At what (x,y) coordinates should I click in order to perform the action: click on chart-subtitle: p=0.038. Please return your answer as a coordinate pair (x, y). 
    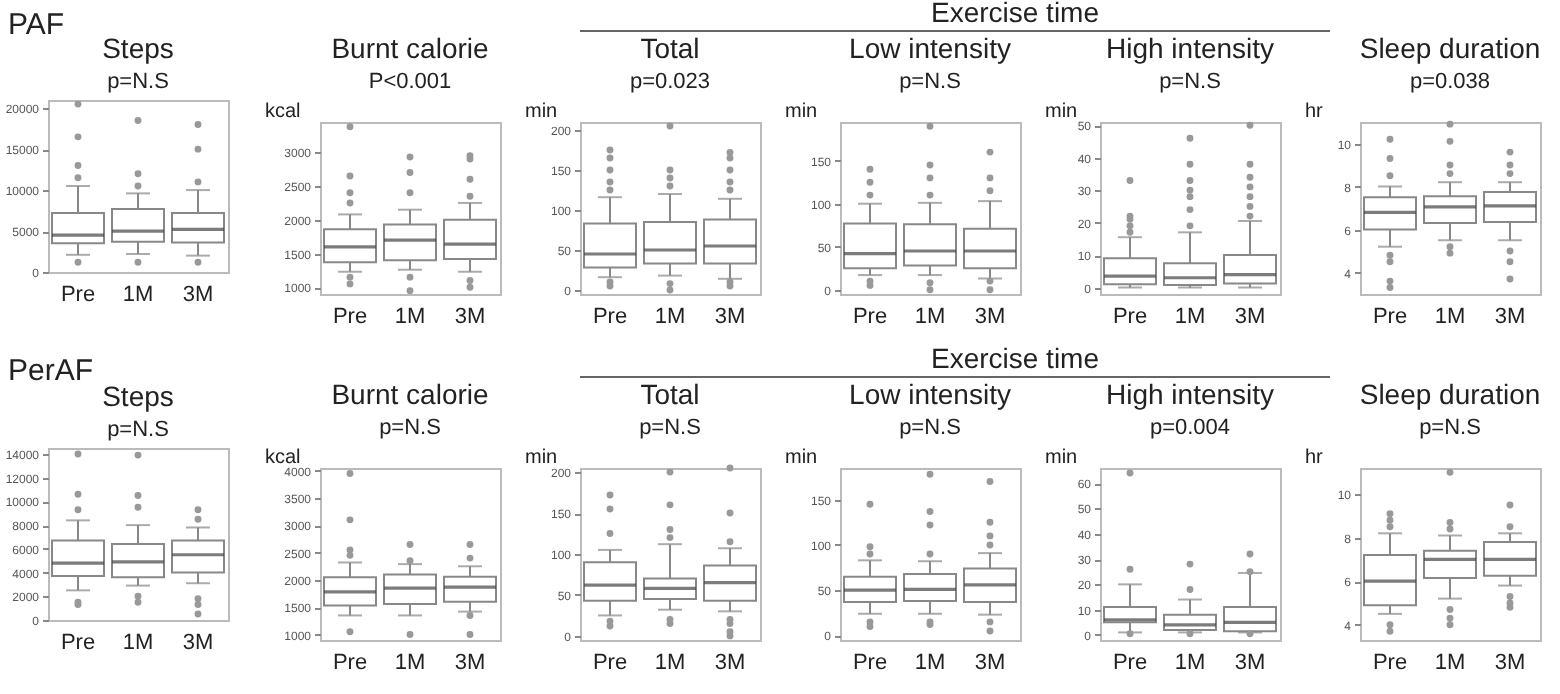
    Looking at the image, I should click on (1450, 82).